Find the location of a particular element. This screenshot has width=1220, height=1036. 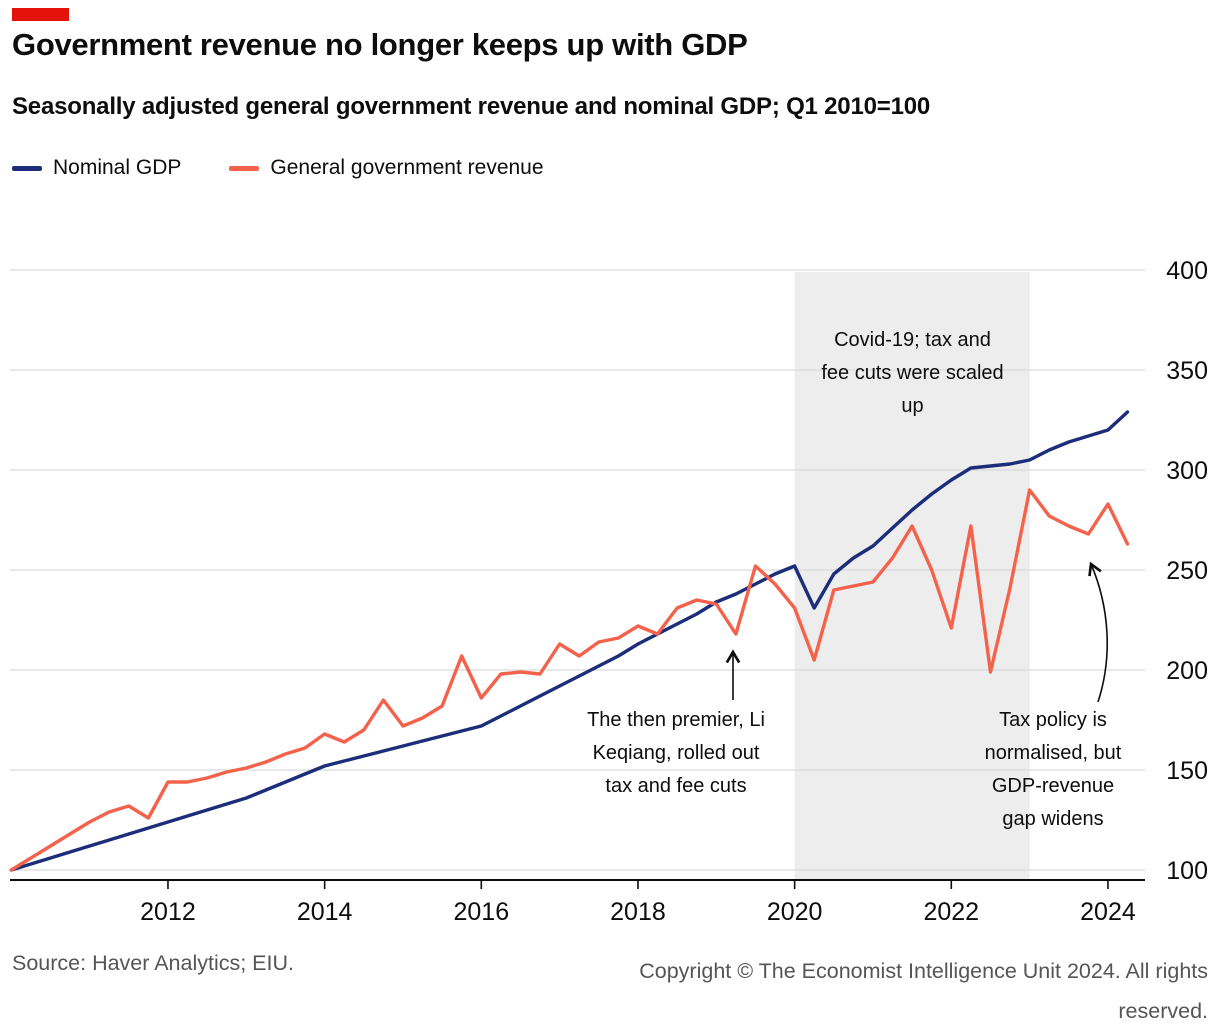

y-tick-label: 100 is located at coordinates (1187, 871).